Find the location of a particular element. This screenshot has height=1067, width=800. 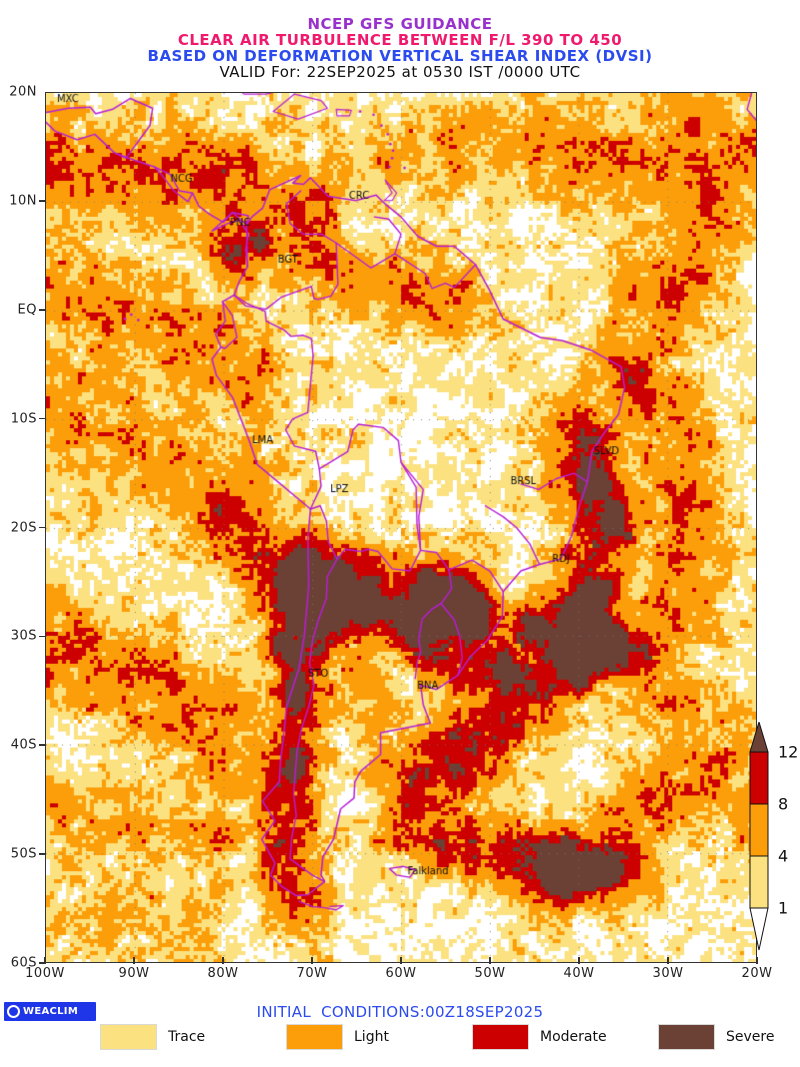

initial-conditions-text: INITIAL CONDITIONS:00Z18SEP2025 is located at coordinates (400, 1012).